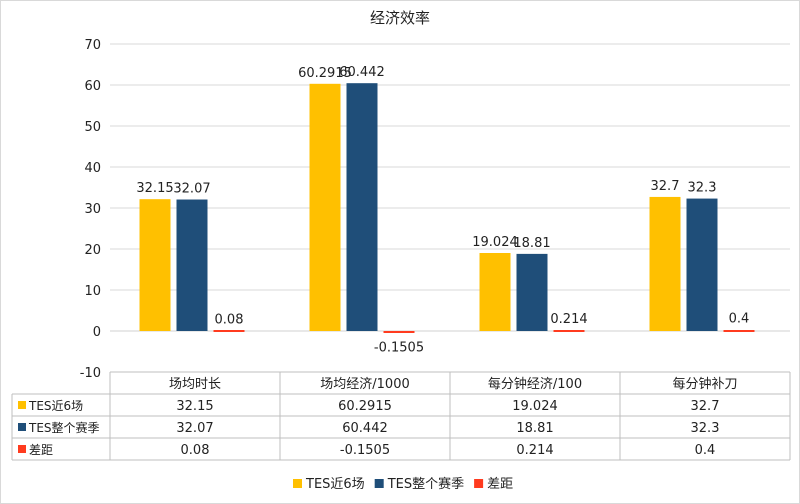 Image resolution: width=800 pixels, height=504 pixels. I want to click on table-cell: 32.15, so click(194, 406).